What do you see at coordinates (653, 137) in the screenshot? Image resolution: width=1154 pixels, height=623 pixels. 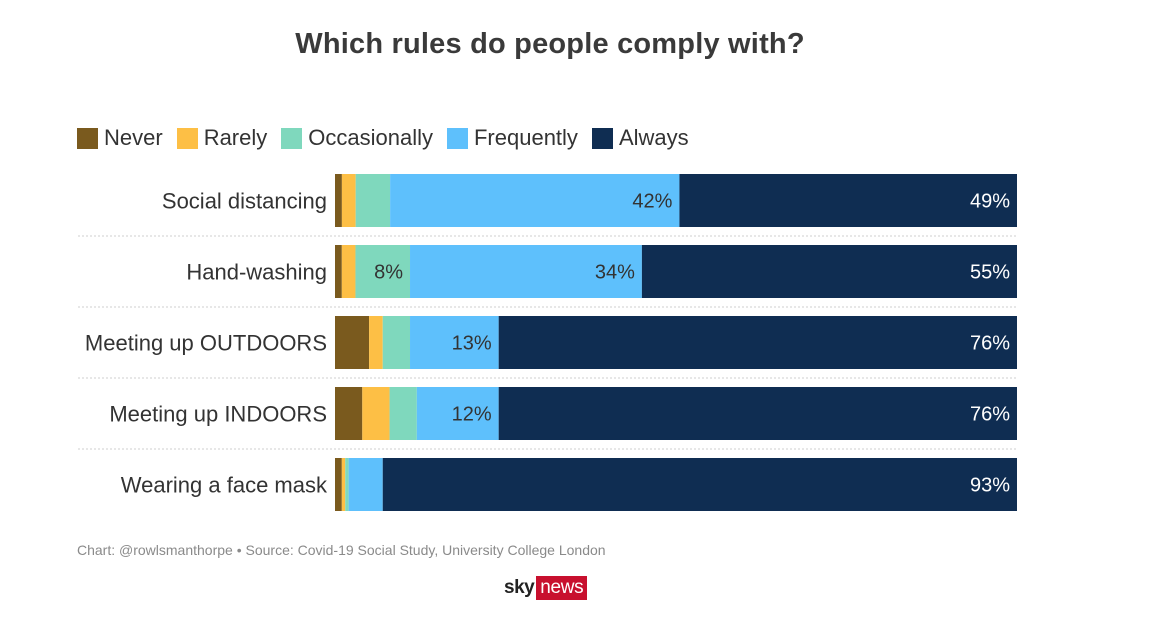 I see `legend-label: Always` at bounding box center [653, 137].